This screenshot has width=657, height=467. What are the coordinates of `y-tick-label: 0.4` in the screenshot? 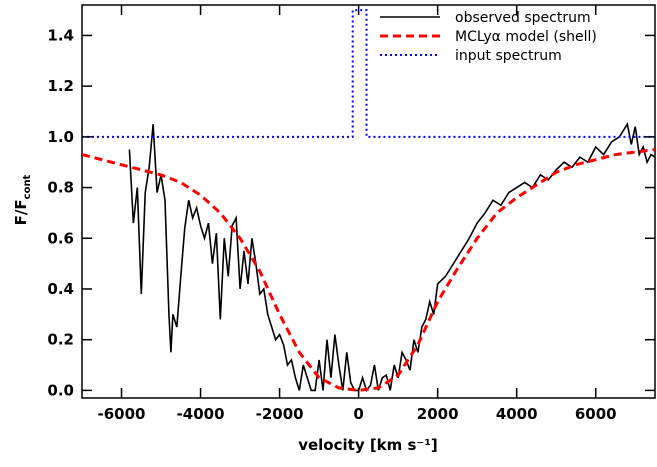 It's located at (60, 289).